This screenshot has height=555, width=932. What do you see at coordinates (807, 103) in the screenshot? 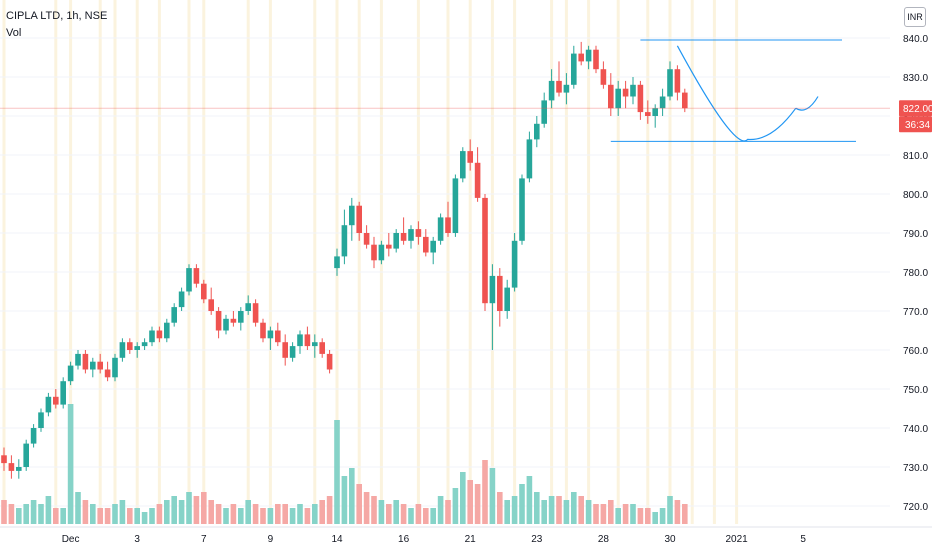
I see `handle-projection-curve` at bounding box center [807, 103].